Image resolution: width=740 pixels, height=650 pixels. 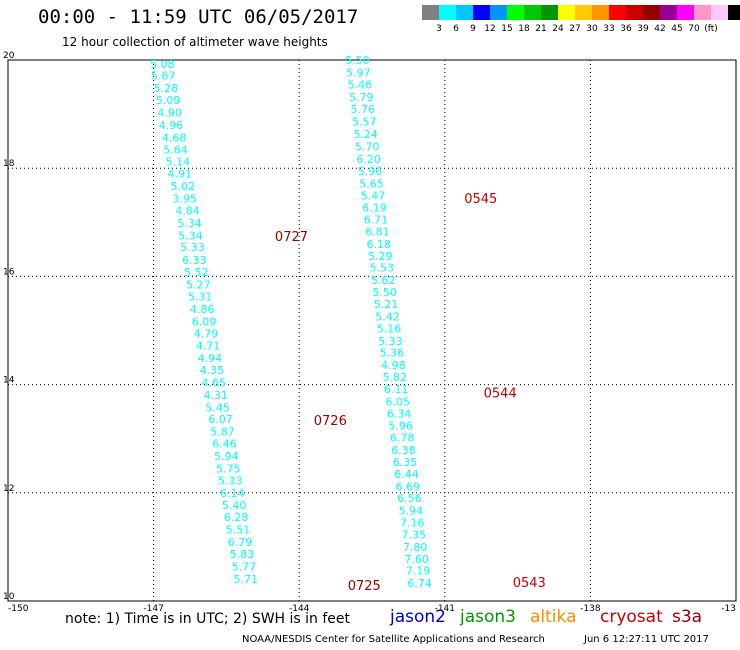 What do you see at coordinates (330, 421) in the screenshot?
I see `pass-time-label: 0726` at bounding box center [330, 421].